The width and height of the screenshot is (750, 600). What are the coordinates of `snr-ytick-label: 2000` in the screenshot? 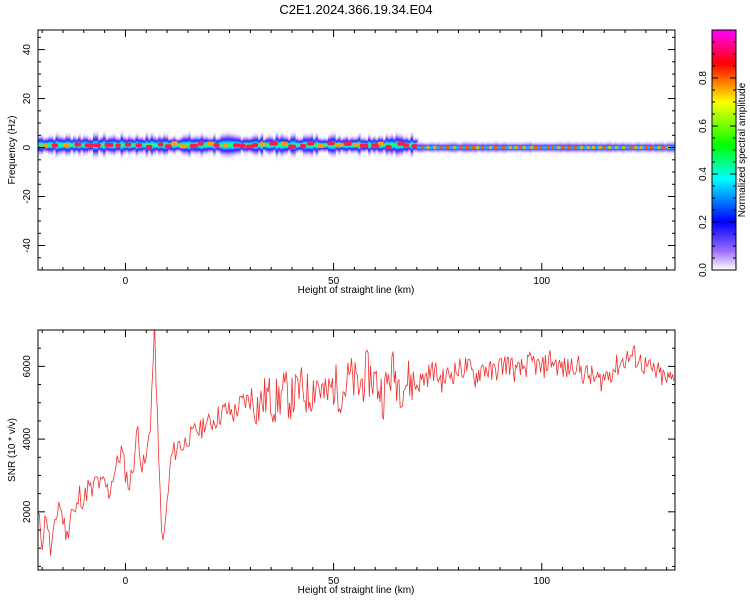 It's located at (27, 511).